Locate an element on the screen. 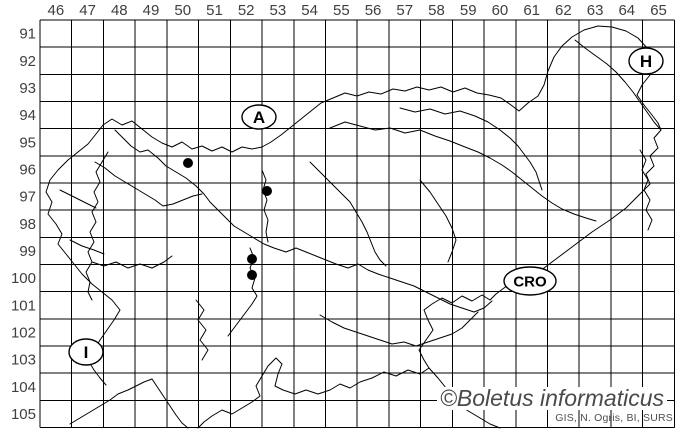 The height and width of the screenshot is (436, 680). grid-row-label: 96 is located at coordinates (27, 169).